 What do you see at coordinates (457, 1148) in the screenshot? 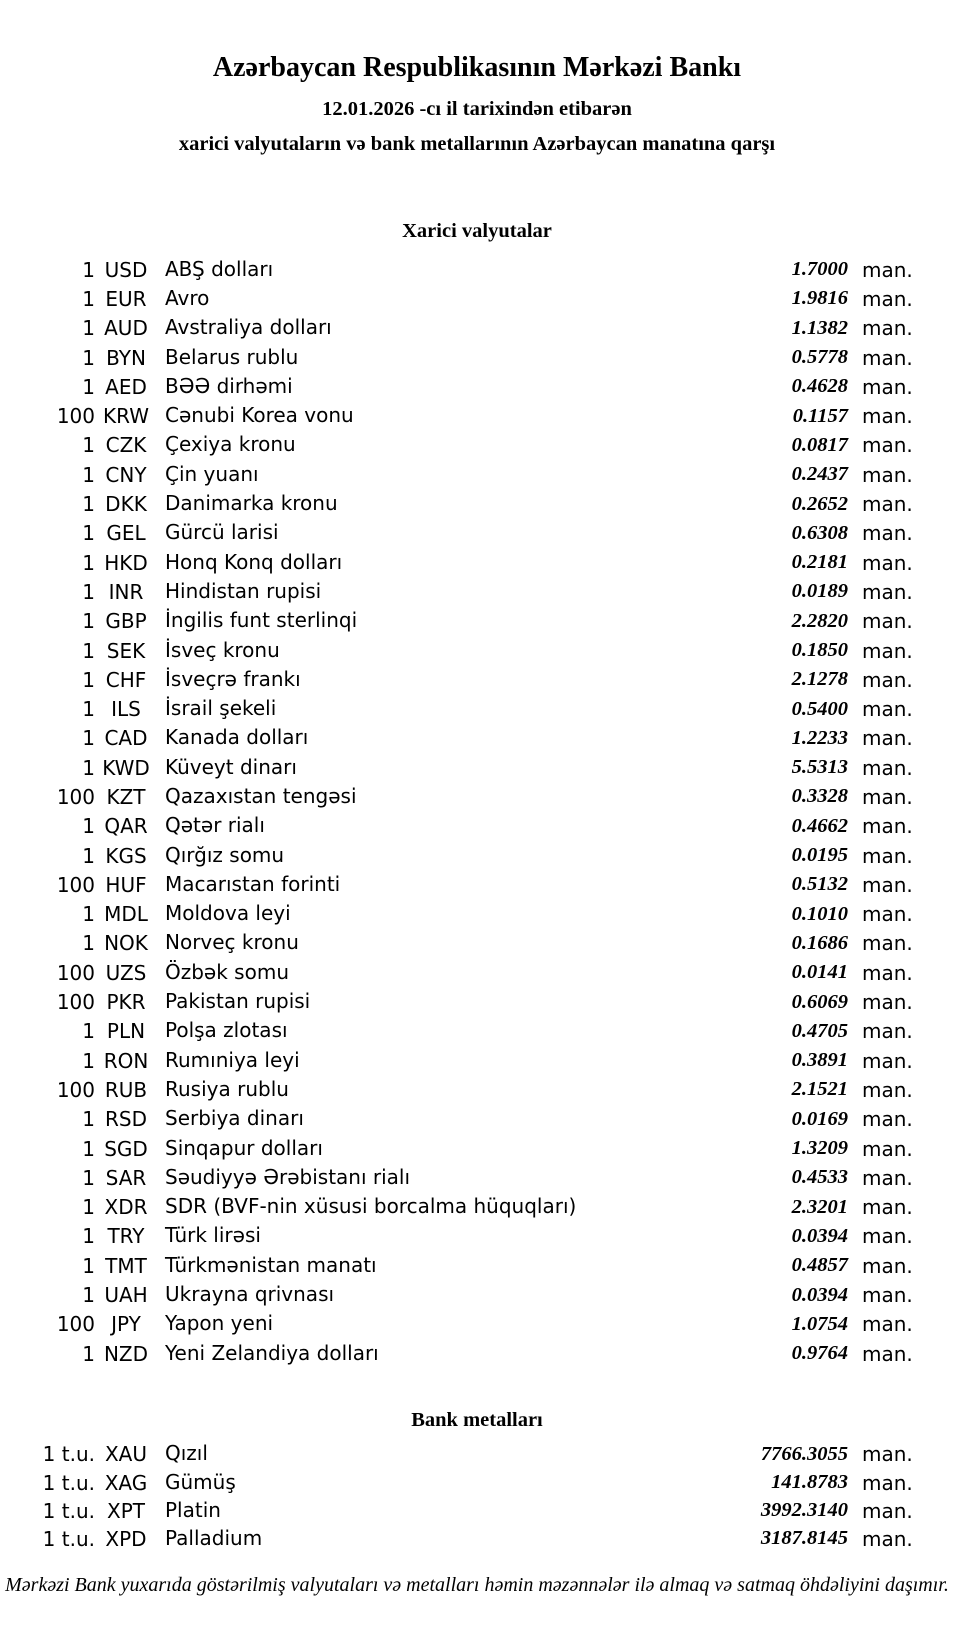
I see `table-row: 1 SGD Sinqapur dolları 1.3209 man.` at bounding box center [457, 1148].